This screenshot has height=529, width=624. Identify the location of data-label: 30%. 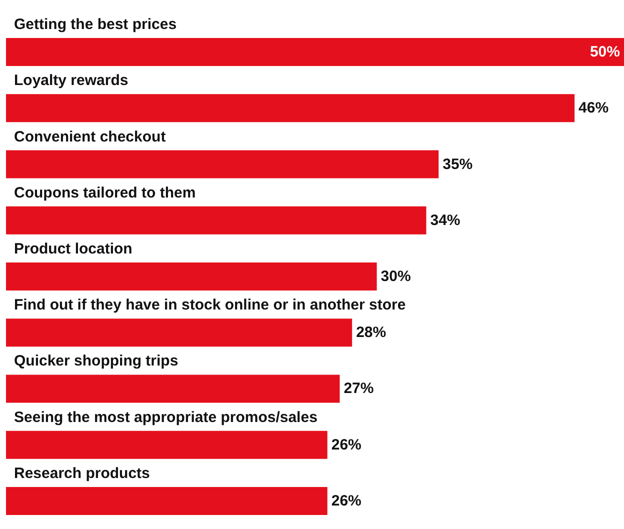
(395, 276).